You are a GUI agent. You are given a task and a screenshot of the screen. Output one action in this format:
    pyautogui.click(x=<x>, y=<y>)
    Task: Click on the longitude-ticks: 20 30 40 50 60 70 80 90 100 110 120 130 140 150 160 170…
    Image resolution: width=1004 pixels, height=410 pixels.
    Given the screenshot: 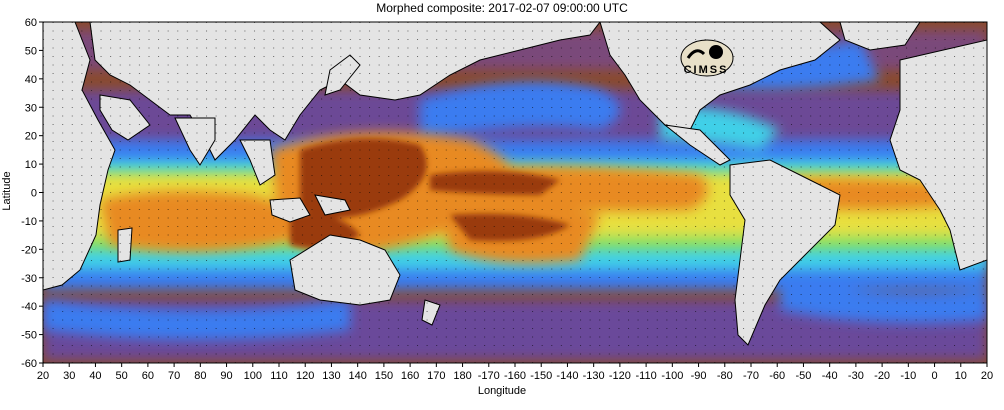 What is the action you would take?
    pyautogui.click(x=515, y=372)
    